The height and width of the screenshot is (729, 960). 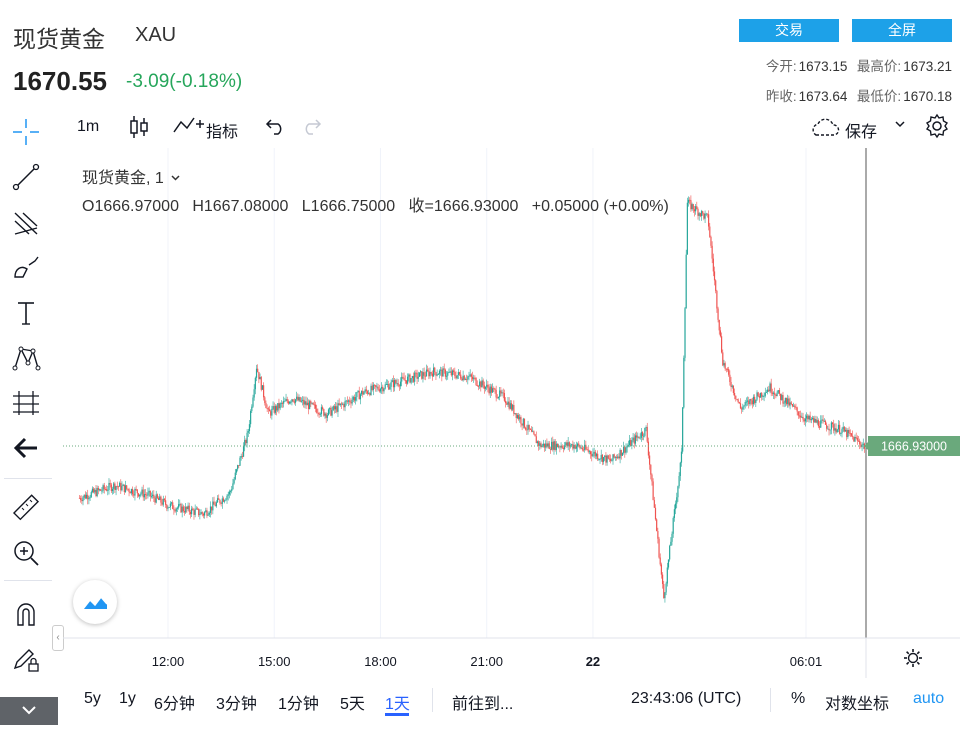 I want to click on legend-chevron-icon, so click(x=175, y=179).